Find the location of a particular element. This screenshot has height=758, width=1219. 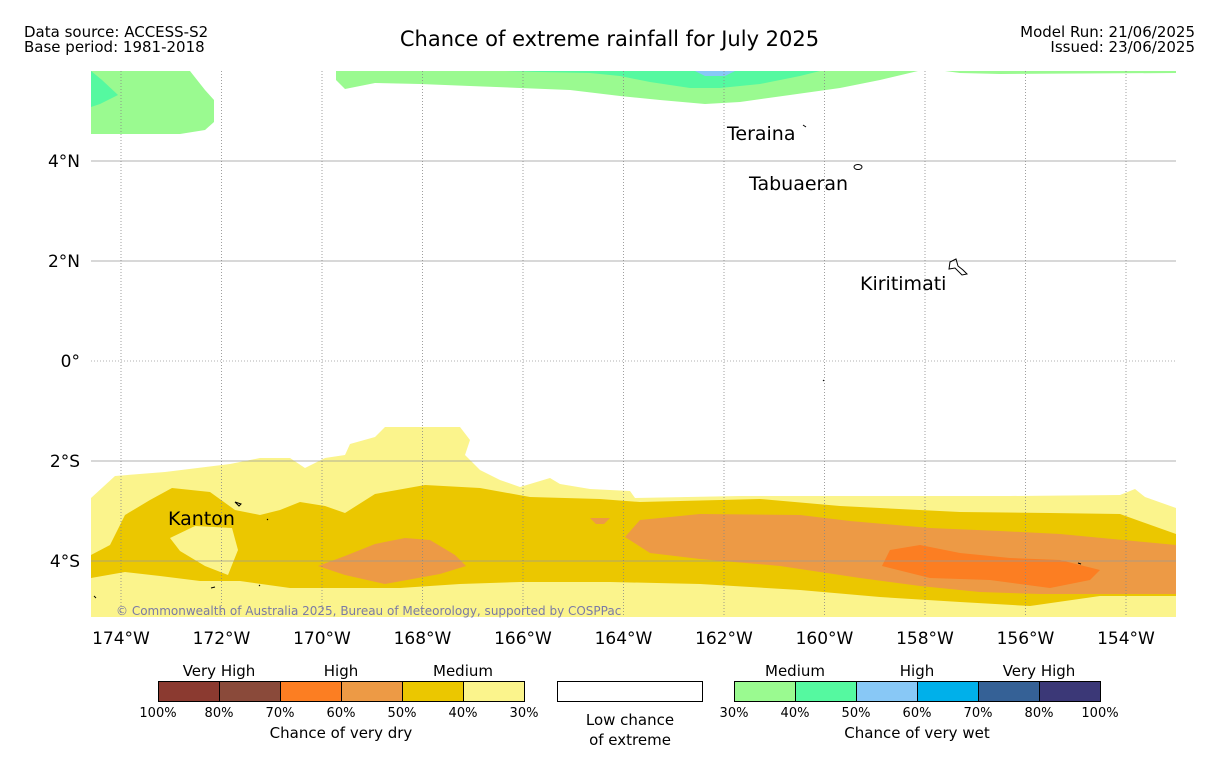

legend-wet-category: Medium is located at coordinates (795, 671).